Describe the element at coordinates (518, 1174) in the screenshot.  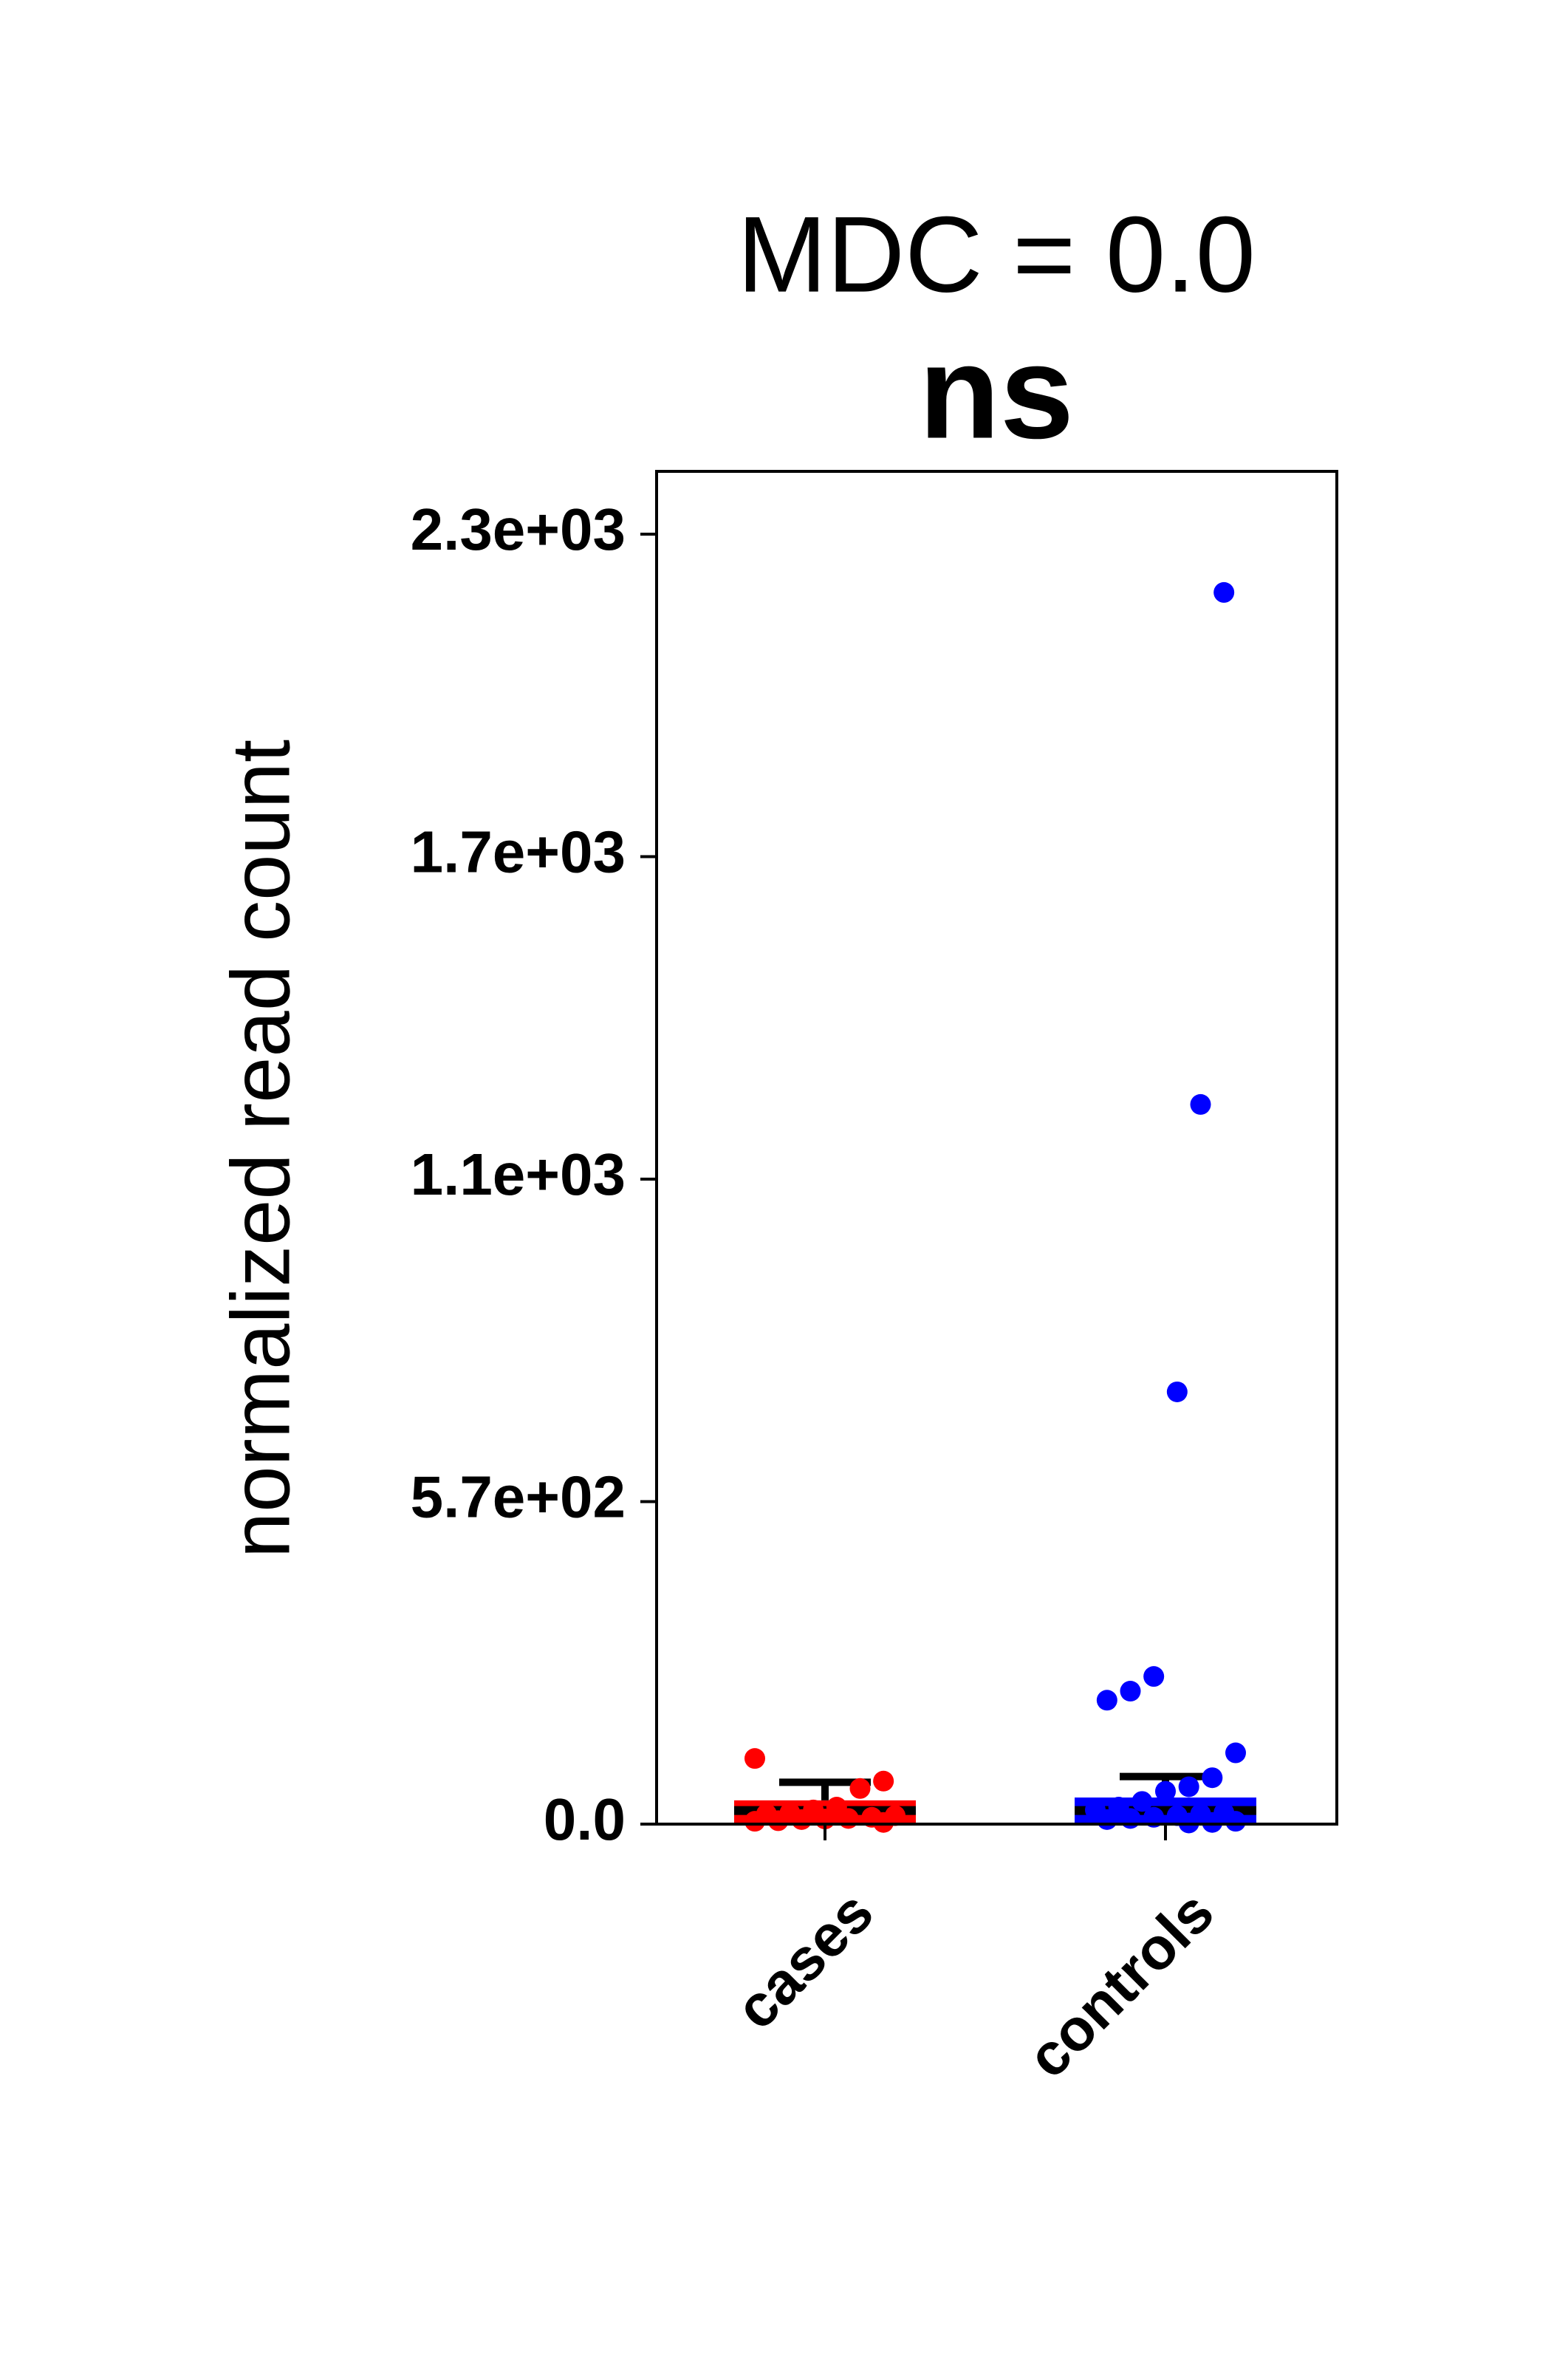
I see `y-tick-label: 1.1e+03` at that location.